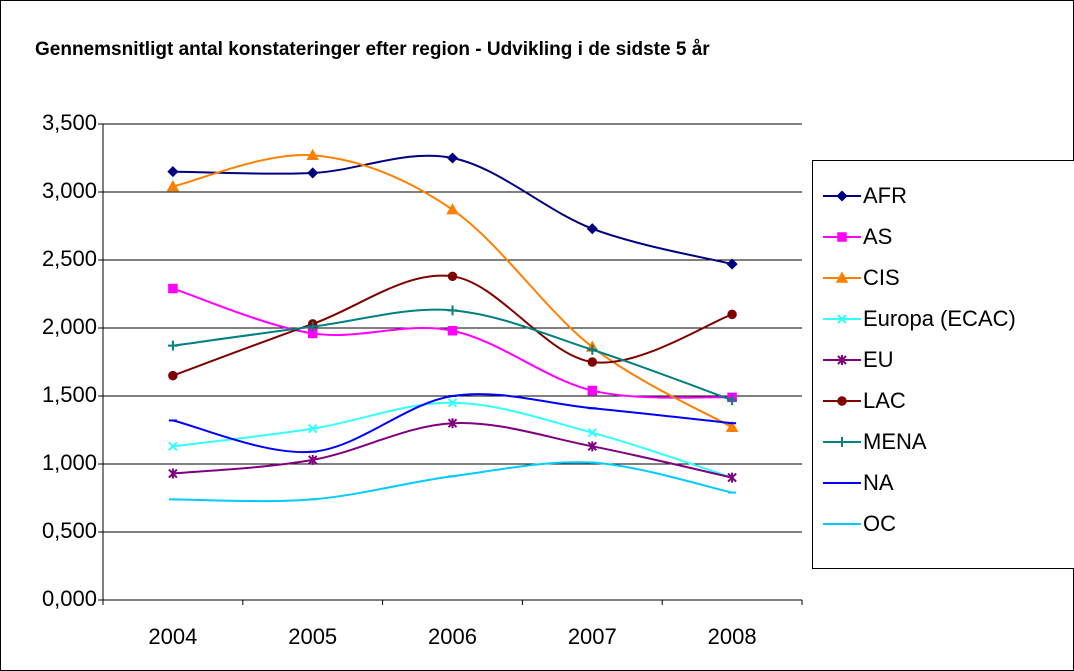 This screenshot has width=1074, height=671. Describe the element at coordinates (881, 277) in the screenshot. I see `legend-label: CIS` at that location.